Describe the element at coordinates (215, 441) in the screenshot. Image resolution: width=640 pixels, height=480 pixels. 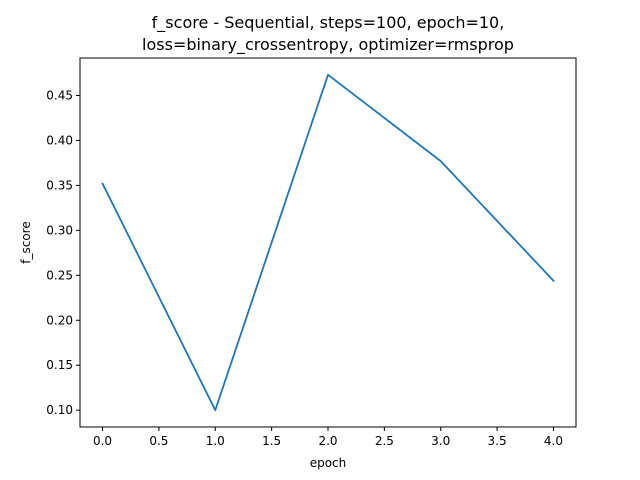
I see `x-tick-label: 1.0` at that location.